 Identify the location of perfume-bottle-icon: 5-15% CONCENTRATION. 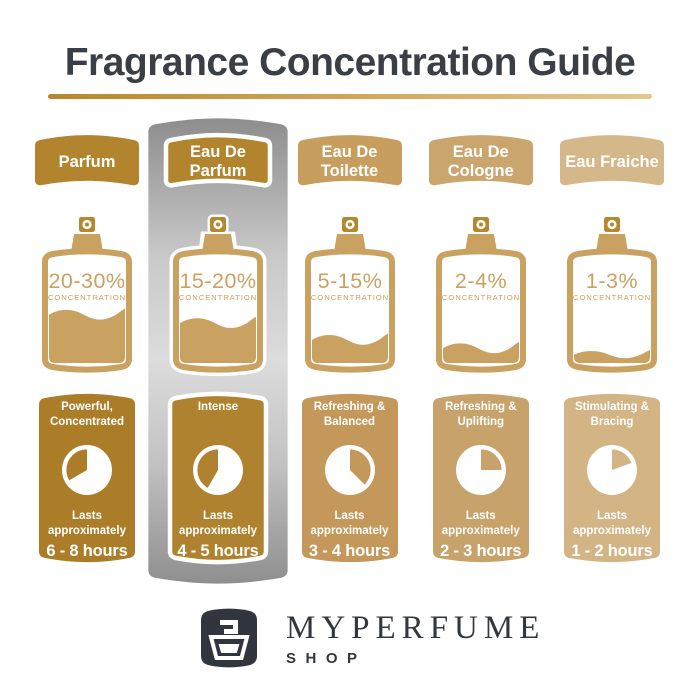
(349, 295).